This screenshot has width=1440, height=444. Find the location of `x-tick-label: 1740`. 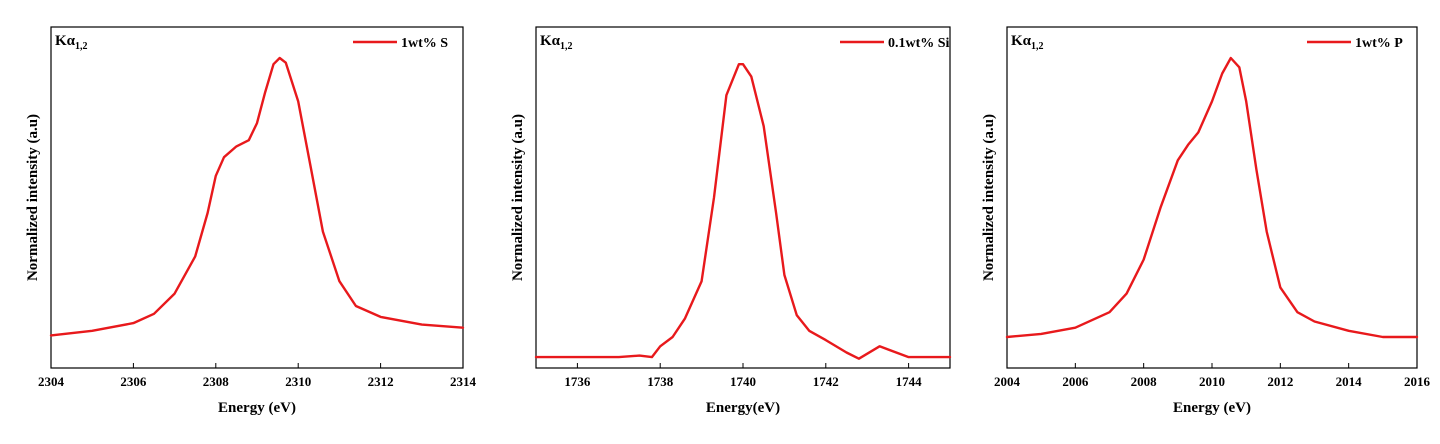

x-tick-label: 1740 is located at coordinates (743, 381).